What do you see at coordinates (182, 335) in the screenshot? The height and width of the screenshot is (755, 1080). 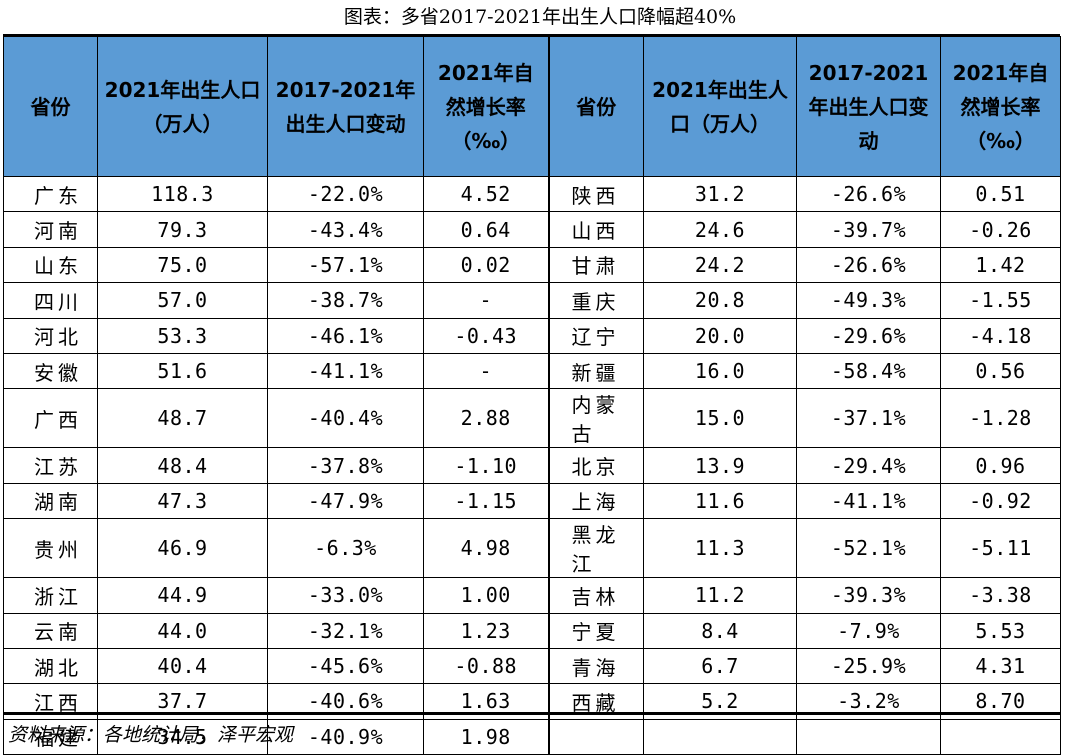 I see `cell-left-births: 53.3` at bounding box center [182, 335].